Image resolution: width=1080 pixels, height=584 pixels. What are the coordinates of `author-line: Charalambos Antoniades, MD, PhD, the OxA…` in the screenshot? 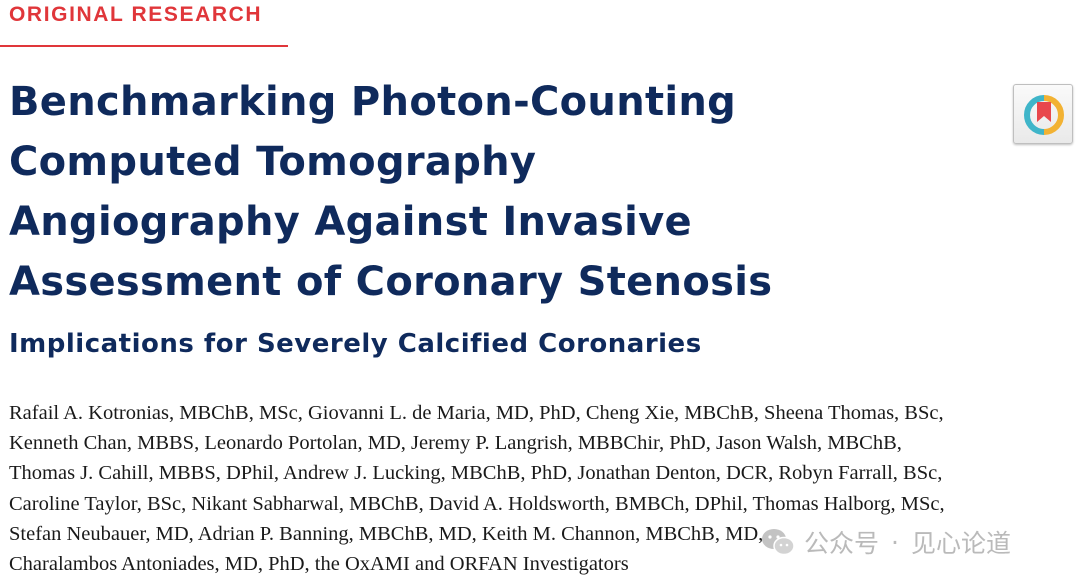 It's located at (319, 564).